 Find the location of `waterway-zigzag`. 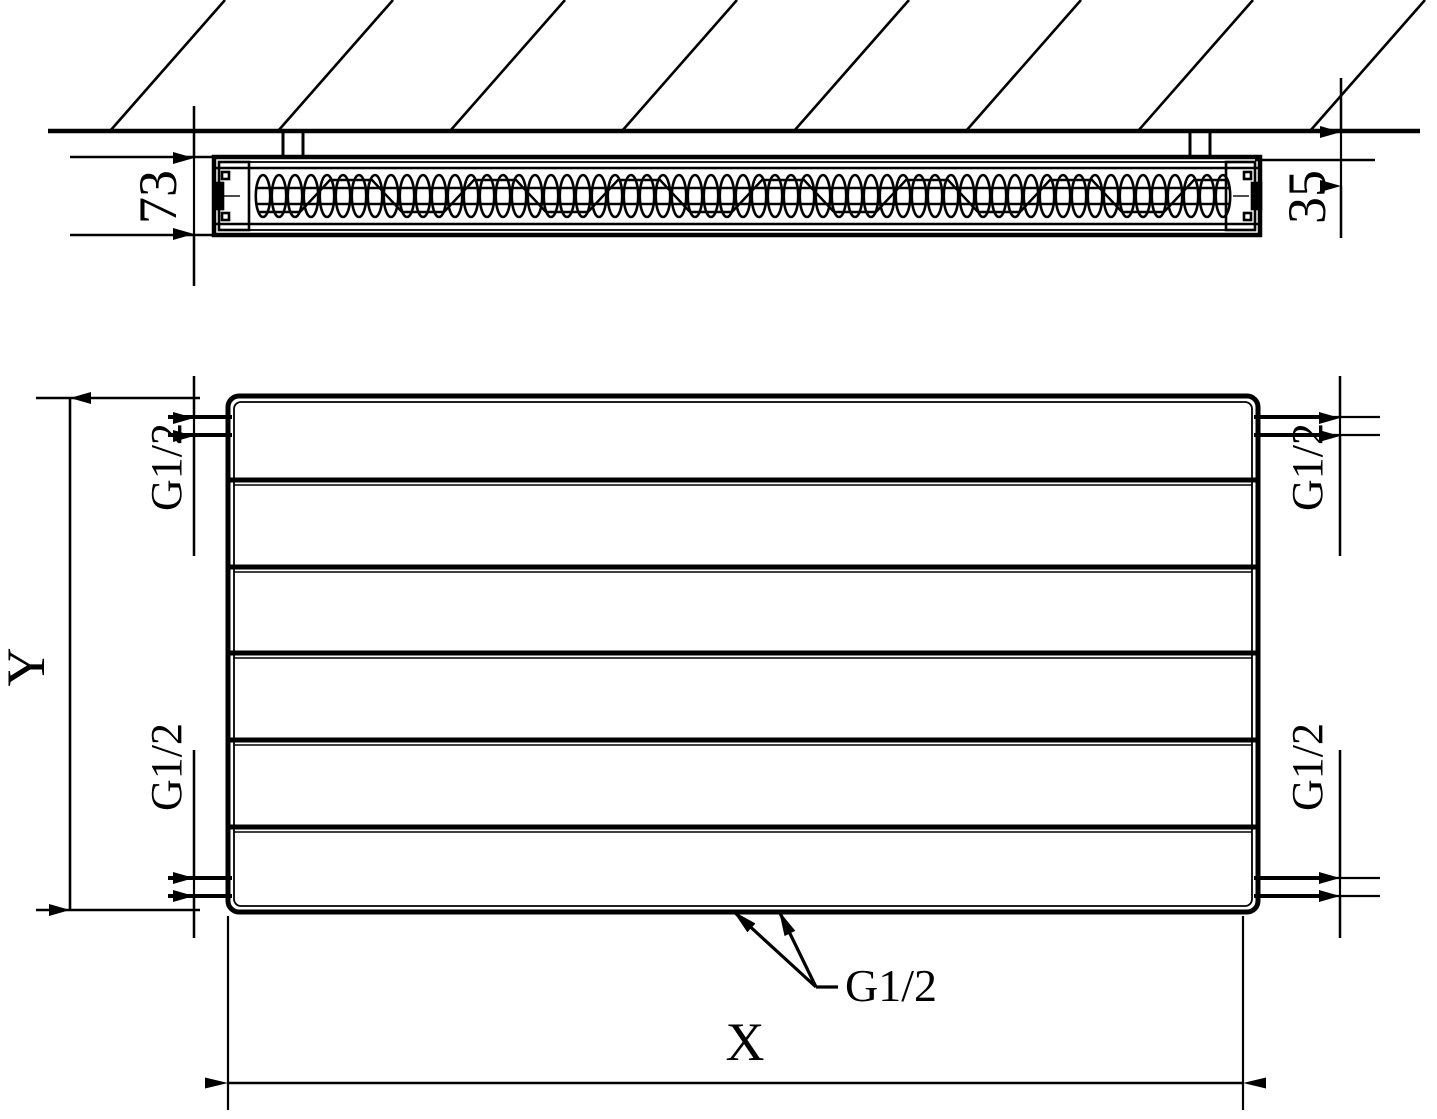

waterway-zigzag is located at coordinates (743, 196).